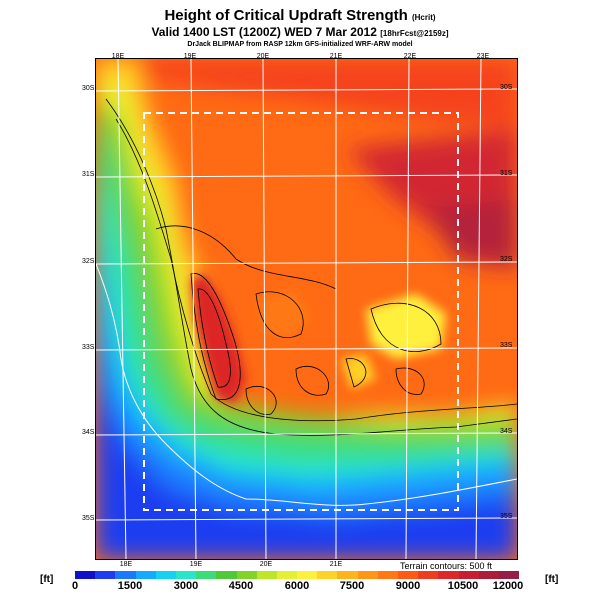 The width and height of the screenshot is (600, 600). What do you see at coordinates (130, 586) in the screenshot?
I see `colorbar-tick-label: 1500` at bounding box center [130, 586].